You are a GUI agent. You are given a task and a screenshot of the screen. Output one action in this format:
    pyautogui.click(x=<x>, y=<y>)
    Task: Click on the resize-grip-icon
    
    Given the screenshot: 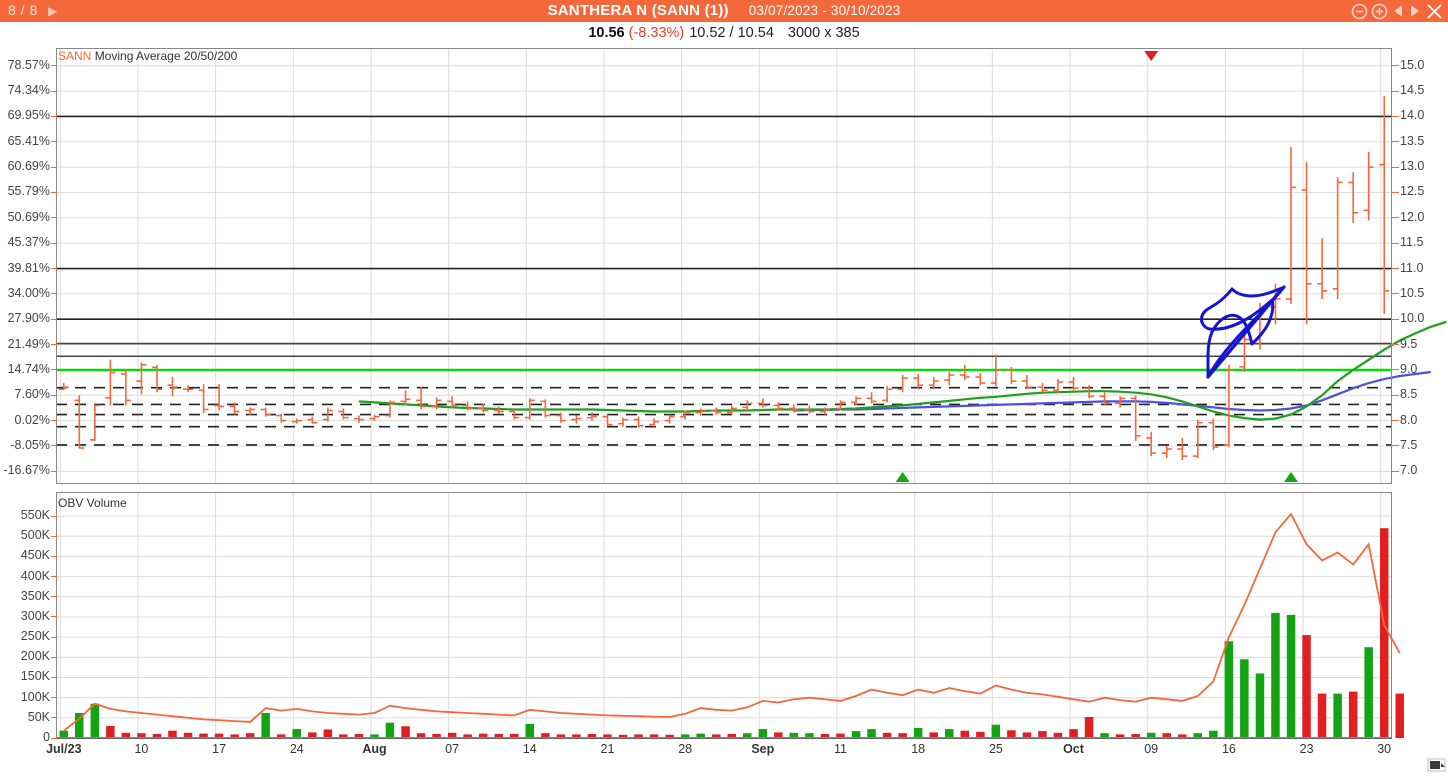 What is the action you would take?
    pyautogui.click(x=1433, y=765)
    